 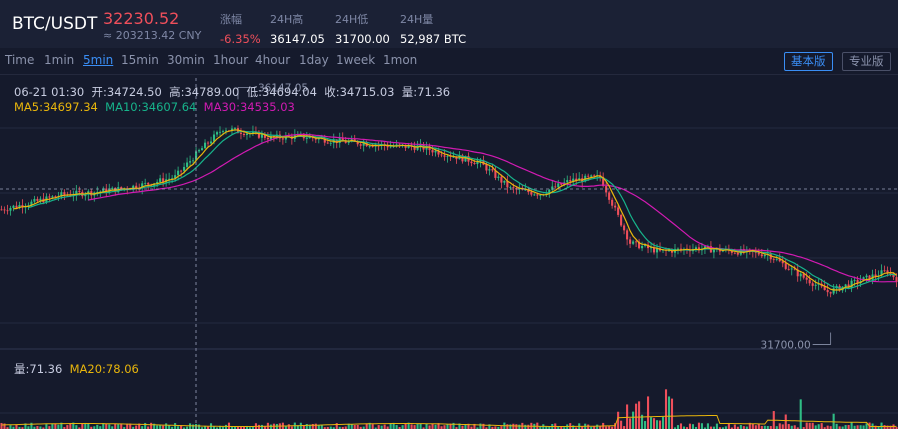 What do you see at coordinates (808, 61) in the screenshot?
I see `mode-basic-button: 基本版` at bounding box center [808, 61].